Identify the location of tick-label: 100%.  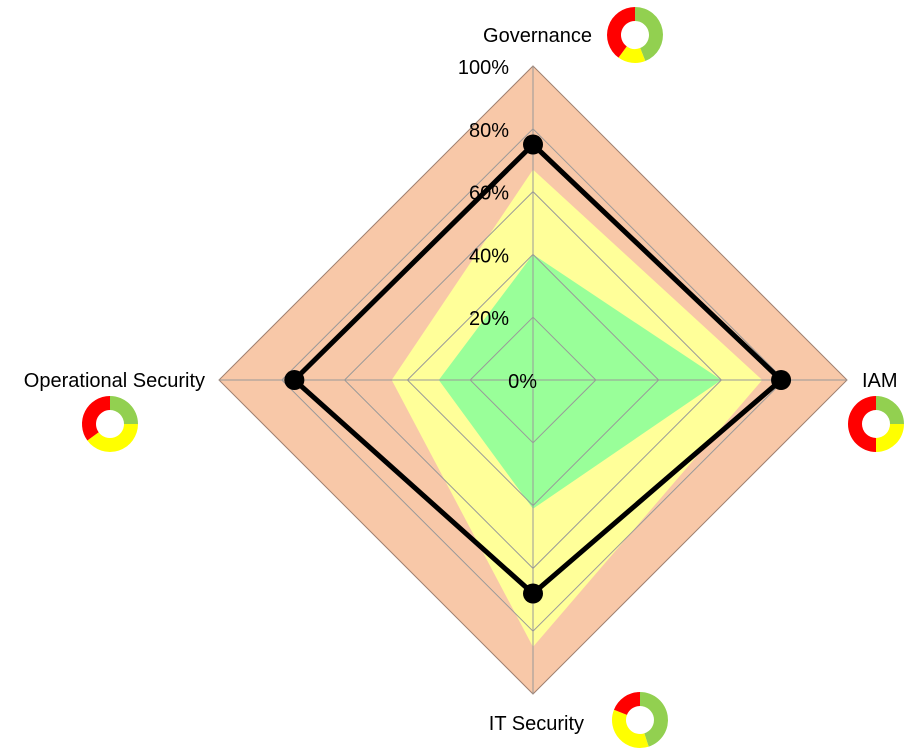
(483, 68).